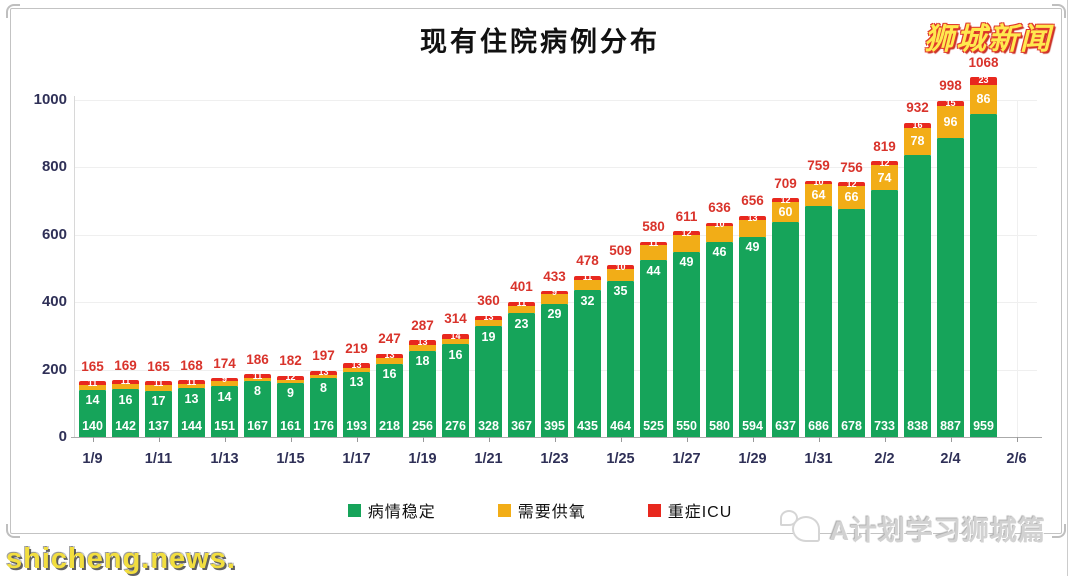 Image resolution: width=1080 pixels, height=576 pixels. I want to click on bar: 838 78 16 932, so click(917, 265).